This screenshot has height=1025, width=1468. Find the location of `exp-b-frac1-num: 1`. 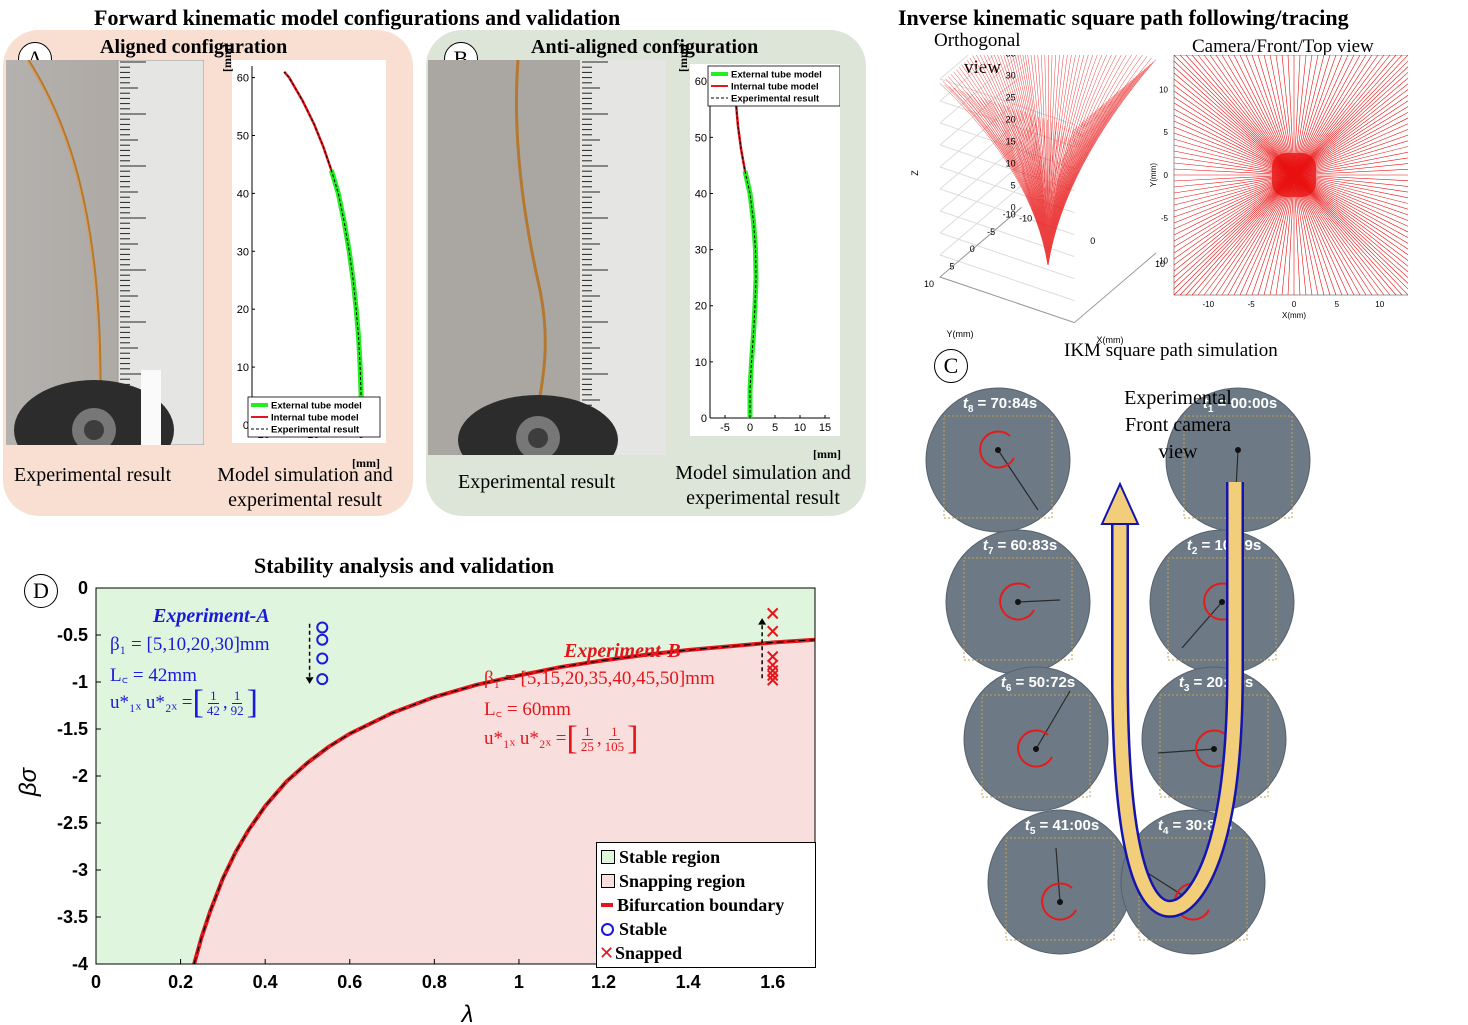

exp-b-frac1-num: 1 is located at coordinates (587, 731).